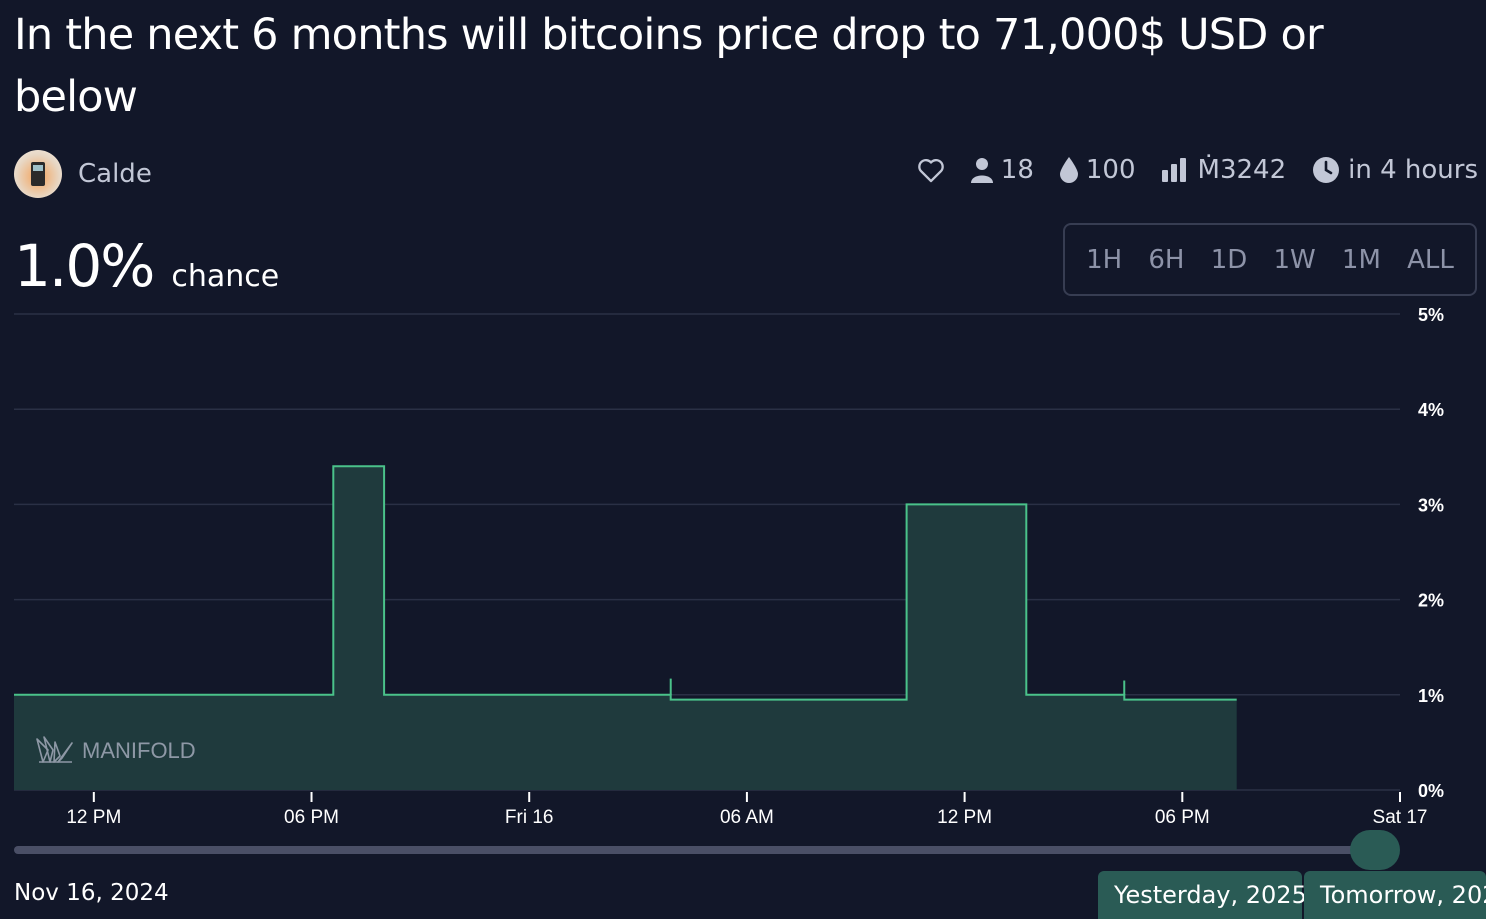 Image resolution: width=1486 pixels, height=919 pixels. I want to click on creator-name: Calde, so click(115, 174).